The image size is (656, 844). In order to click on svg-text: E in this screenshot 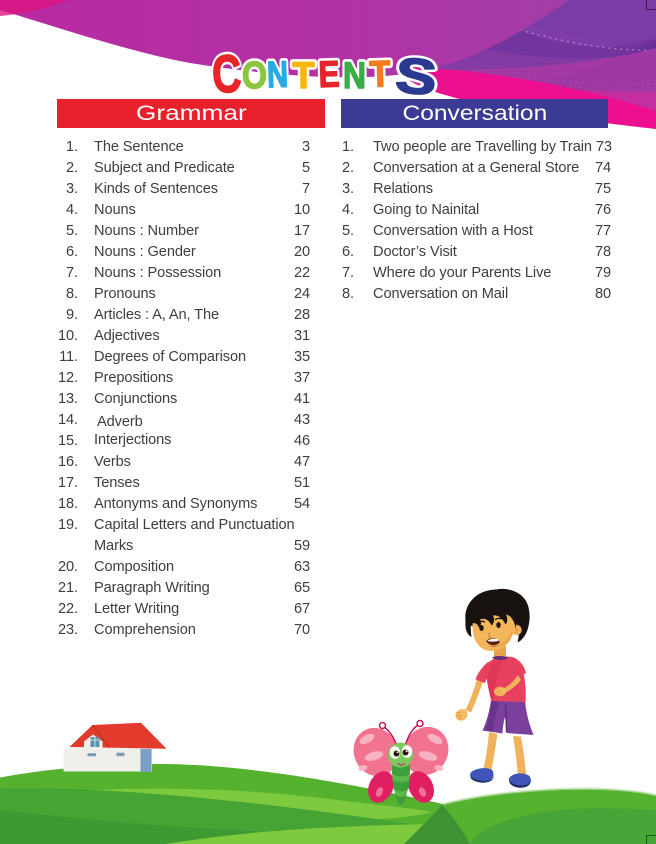, I will do `click(329, 74)`.